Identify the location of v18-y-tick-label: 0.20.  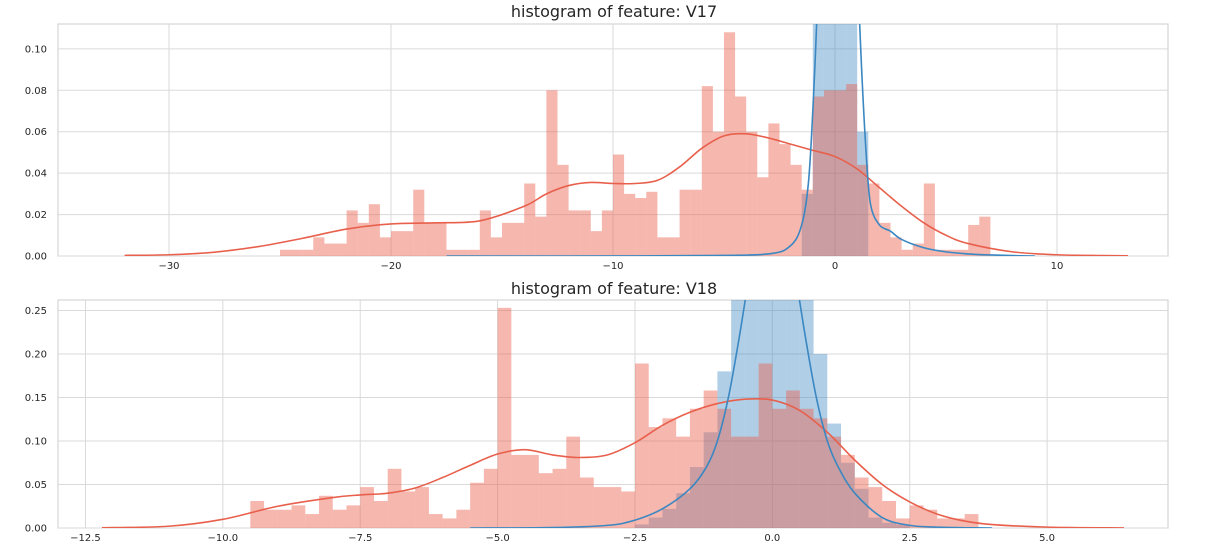
(36, 354).